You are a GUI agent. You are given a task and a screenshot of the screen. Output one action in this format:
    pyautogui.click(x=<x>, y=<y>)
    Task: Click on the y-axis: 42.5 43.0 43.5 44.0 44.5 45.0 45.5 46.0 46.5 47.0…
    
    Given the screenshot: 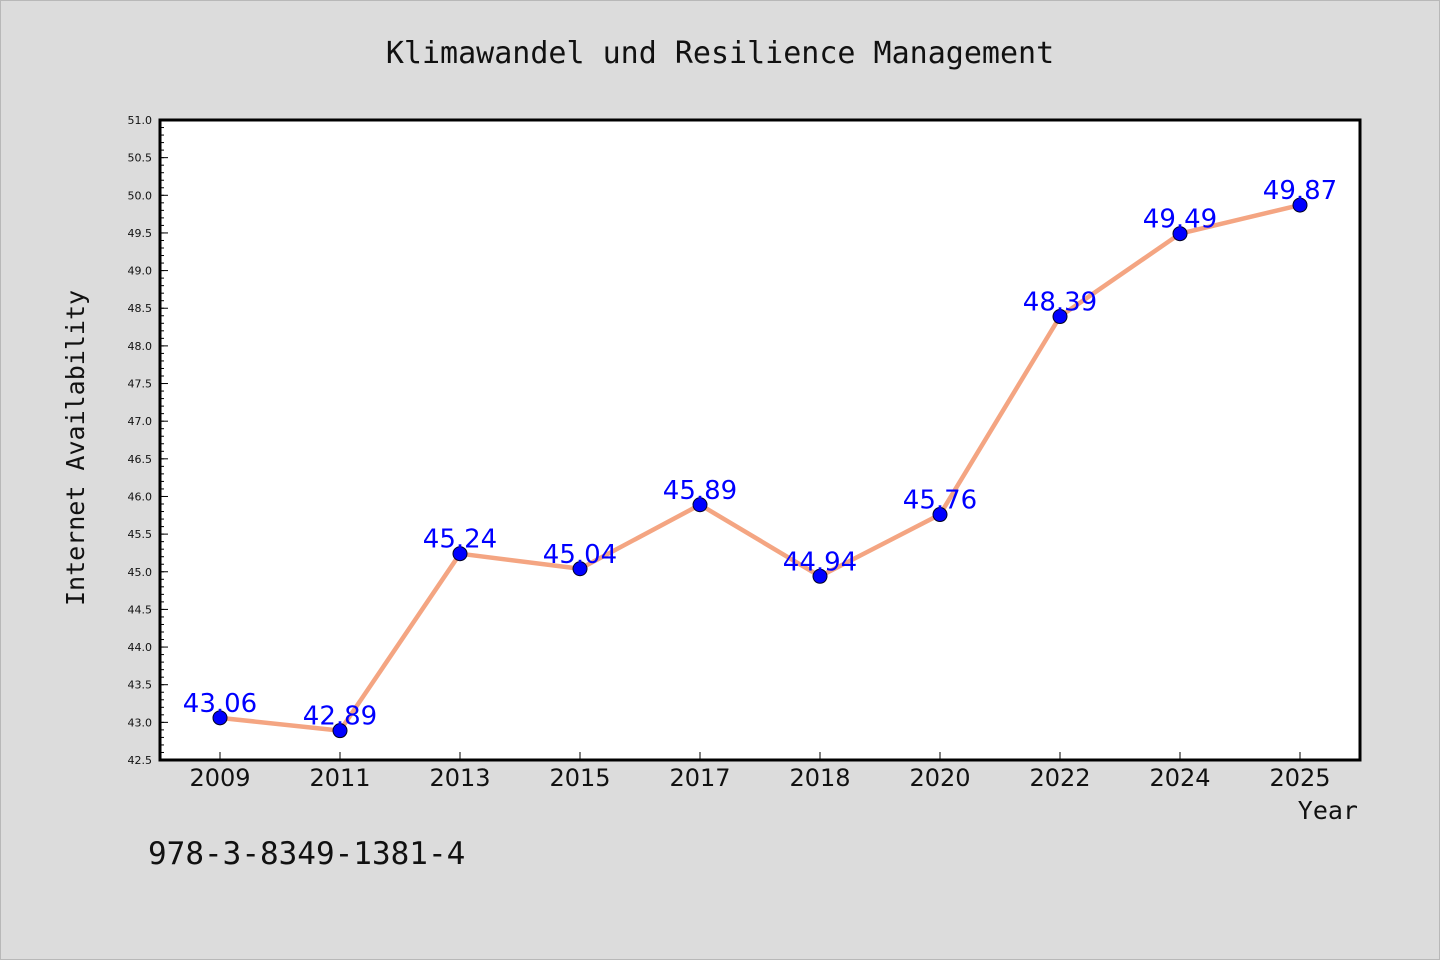 What is the action you would take?
    pyautogui.click(x=148, y=440)
    